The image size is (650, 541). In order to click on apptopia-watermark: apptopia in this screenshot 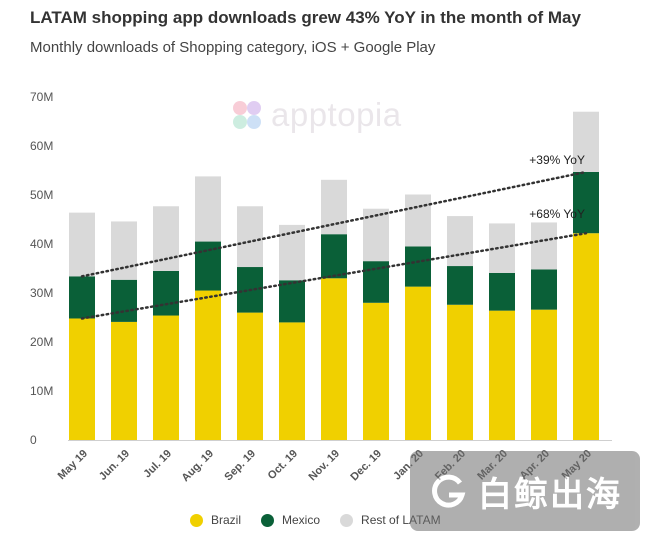, I will do `click(315, 115)`.